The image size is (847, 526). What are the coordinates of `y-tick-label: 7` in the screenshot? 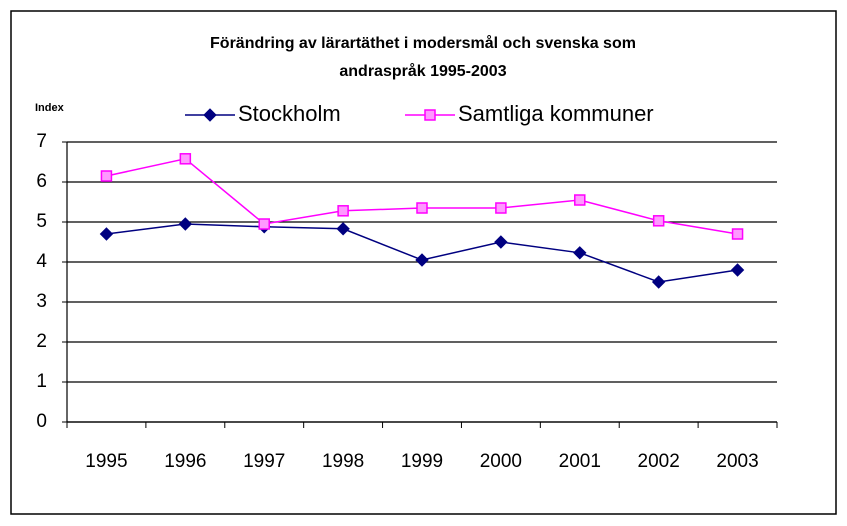 It's located at (41, 141).